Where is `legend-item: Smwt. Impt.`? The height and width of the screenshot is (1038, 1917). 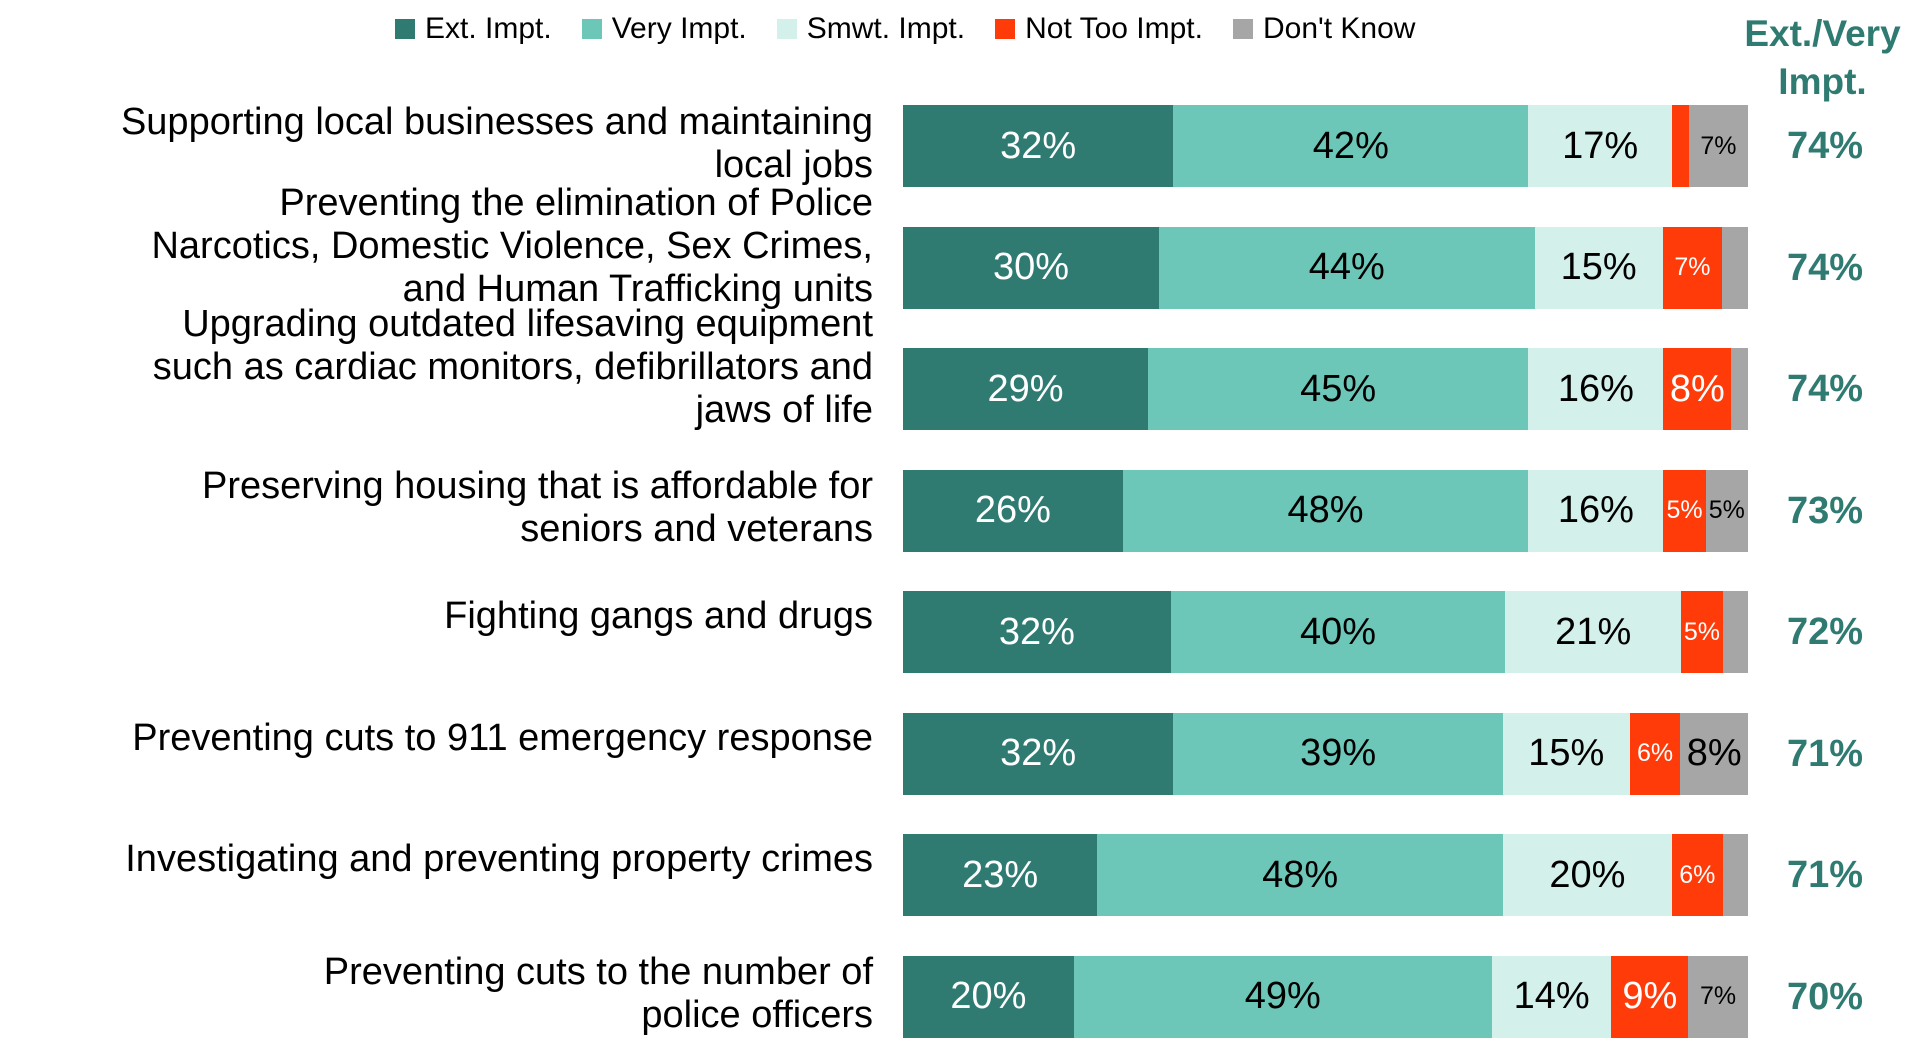 legend-item: Smwt. Impt. is located at coordinates (871, 29).